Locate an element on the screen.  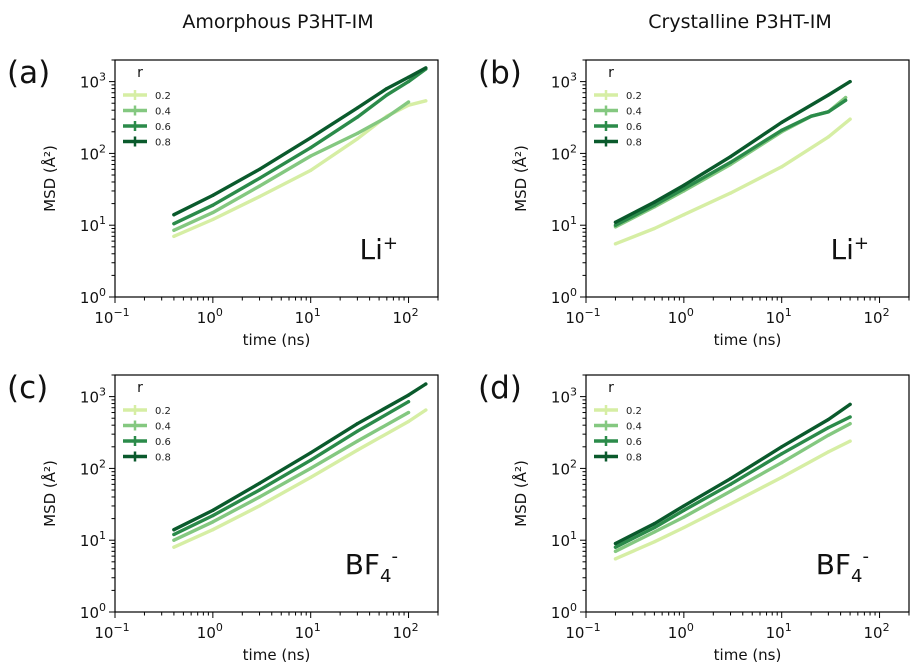
panel-label: (d) is located at coordinates (500, 388).